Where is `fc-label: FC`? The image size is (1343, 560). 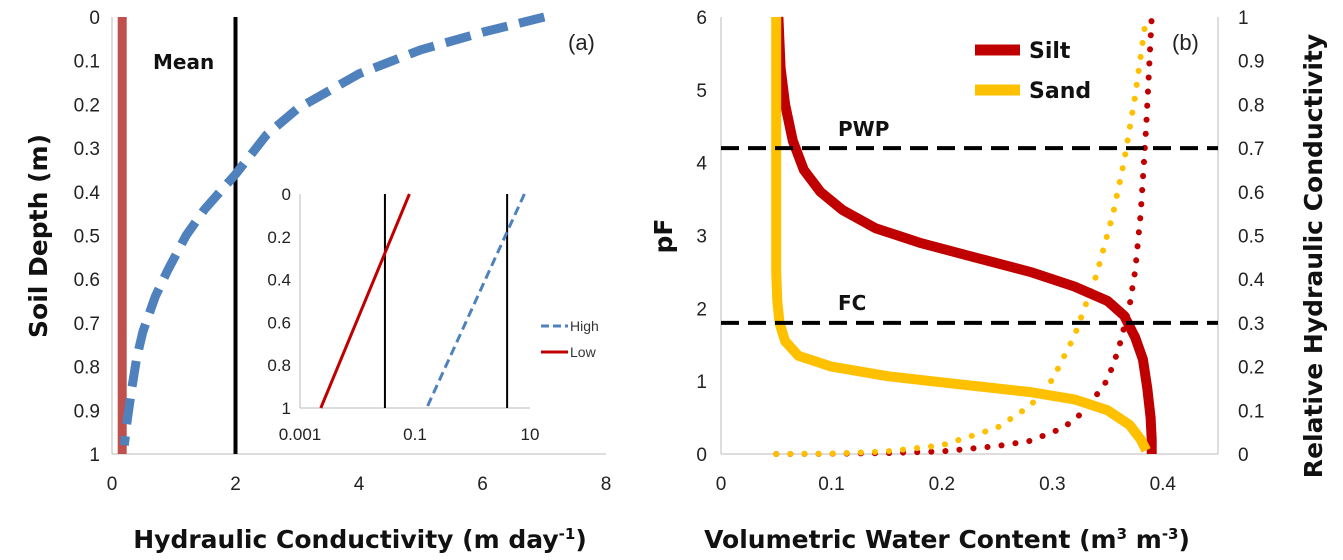 fc-label: FC is located at coordinates (852, 303).